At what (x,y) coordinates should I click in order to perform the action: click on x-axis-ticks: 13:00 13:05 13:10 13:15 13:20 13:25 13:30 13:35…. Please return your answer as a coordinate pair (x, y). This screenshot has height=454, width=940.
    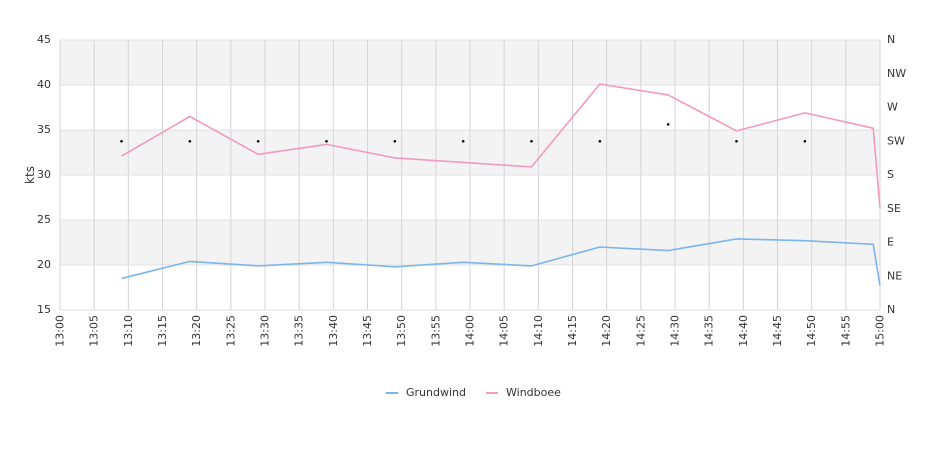
    Looking at the image, I should click on (470, 331).